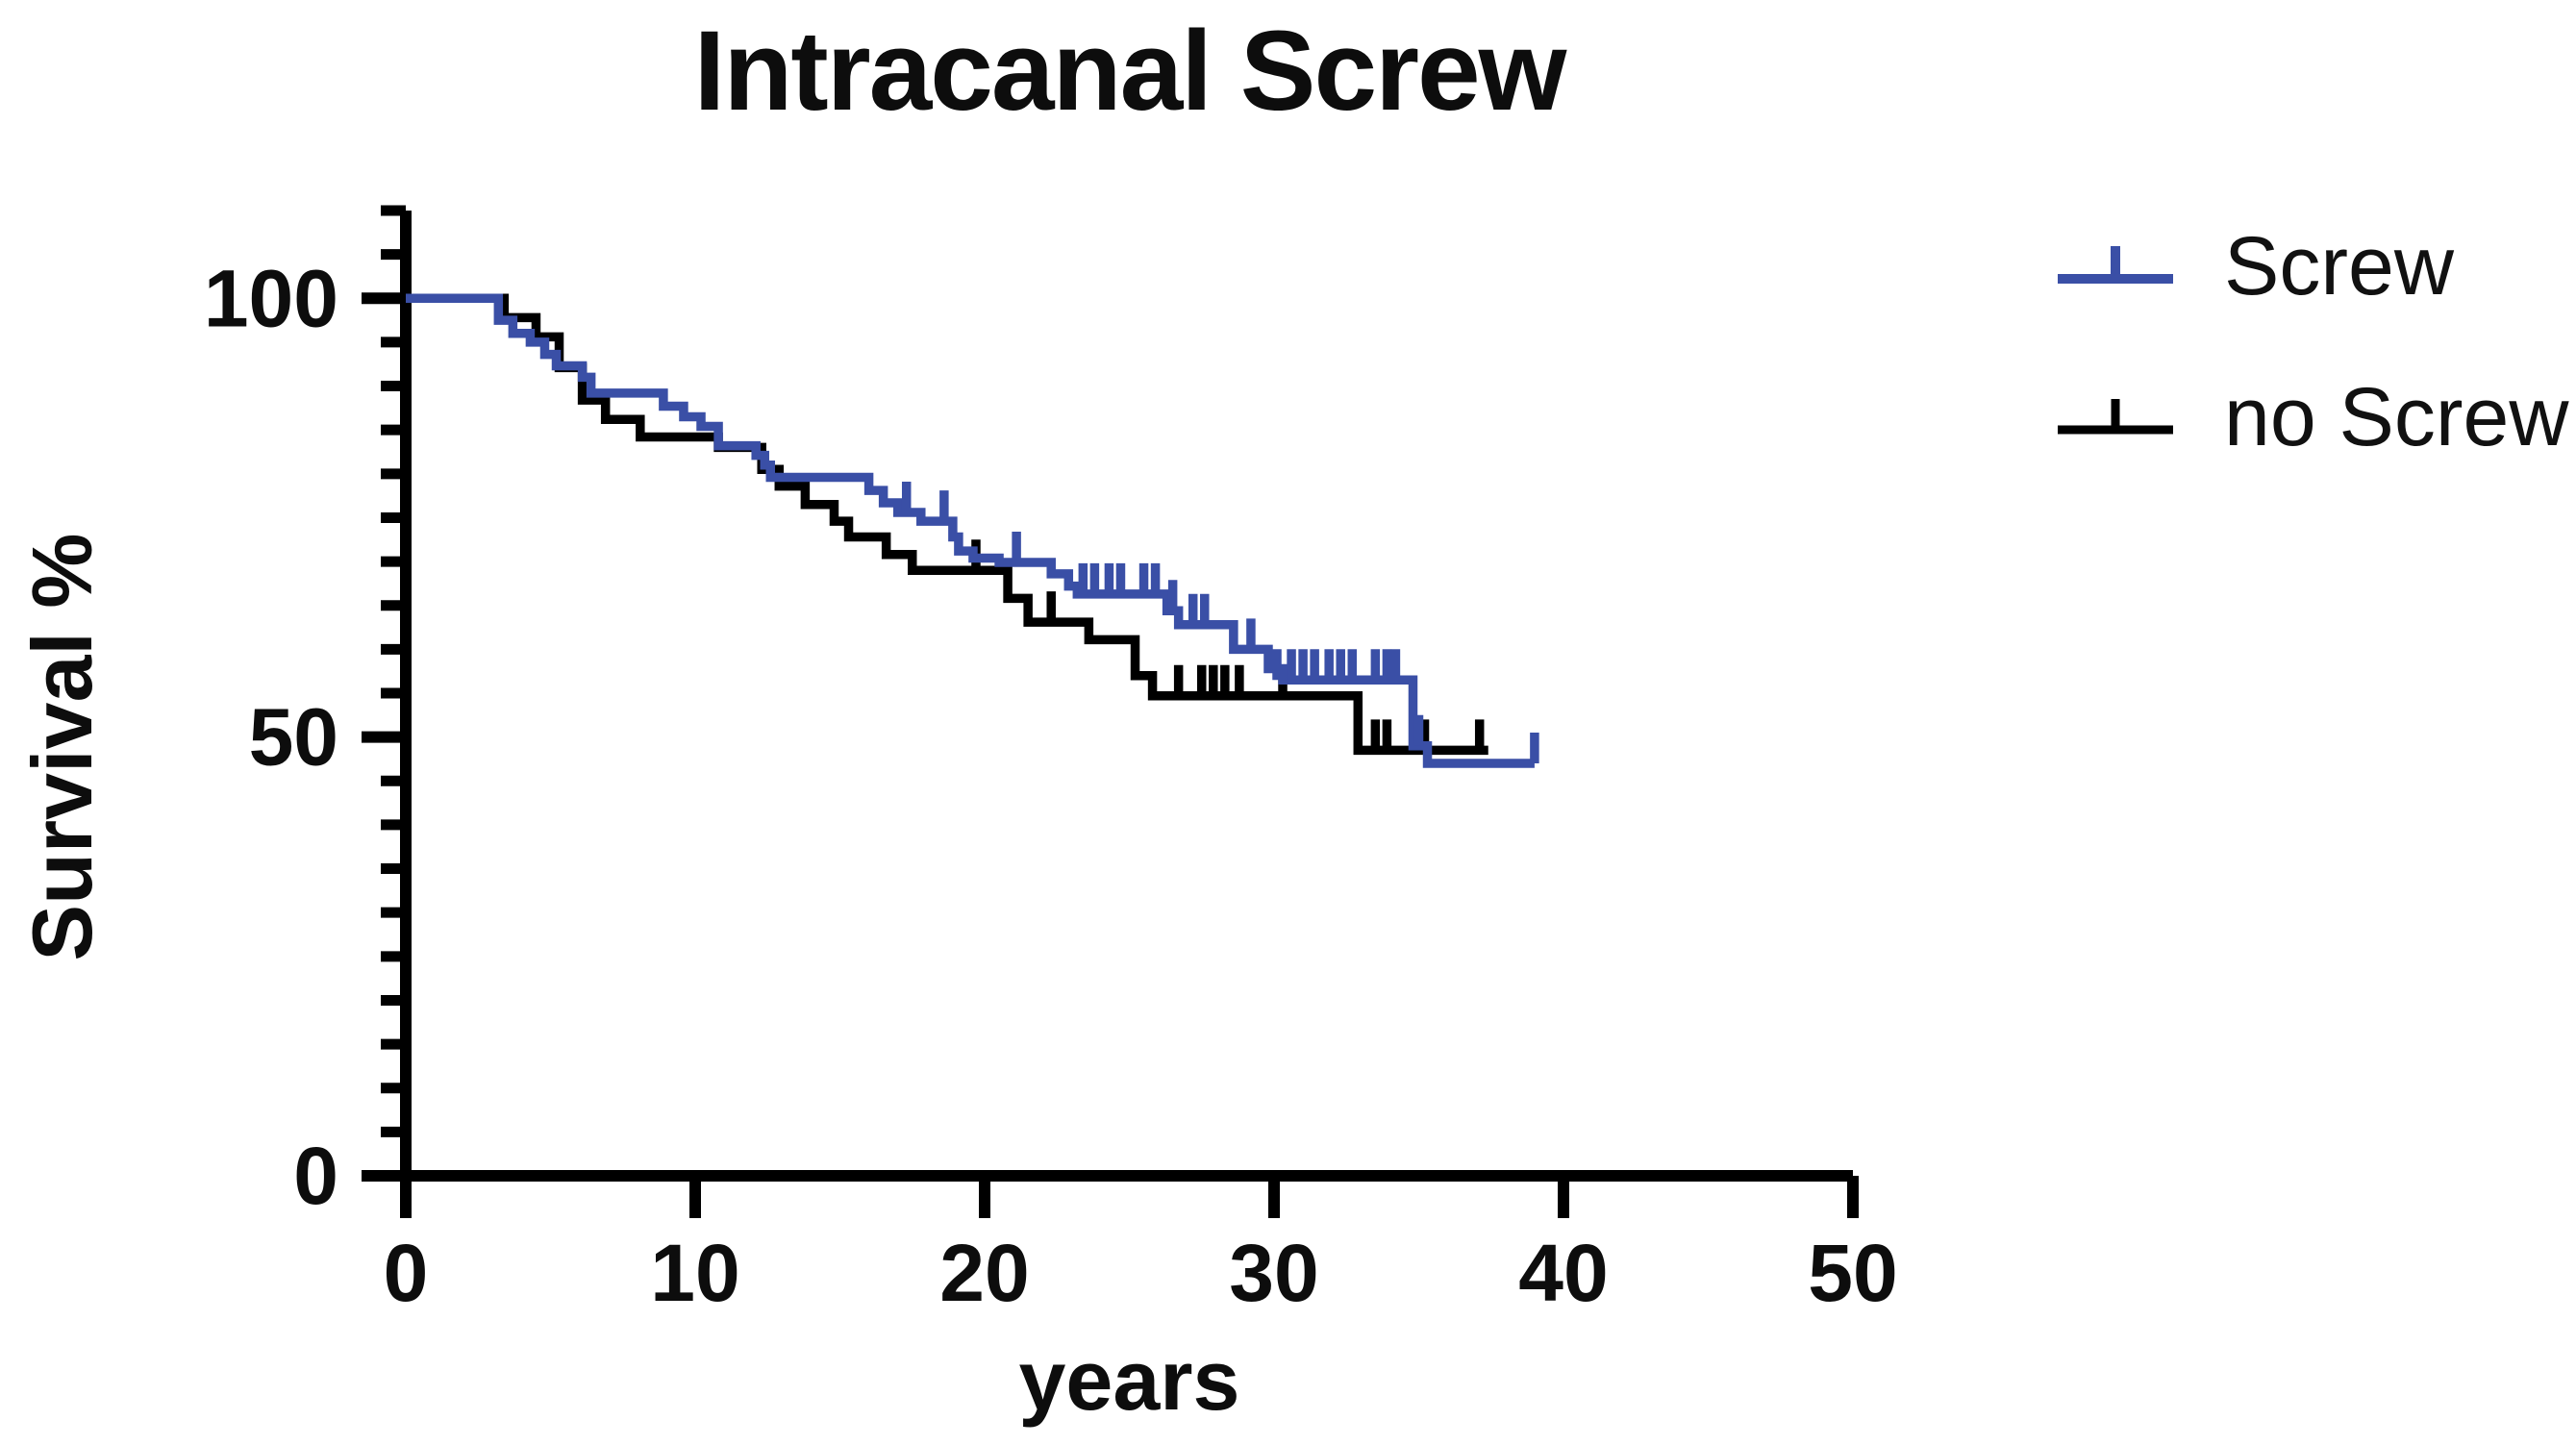 The width and height of the screenshot is (2576, 1445). I want to click on y-tick-label-50: 50, so click(293, 737).